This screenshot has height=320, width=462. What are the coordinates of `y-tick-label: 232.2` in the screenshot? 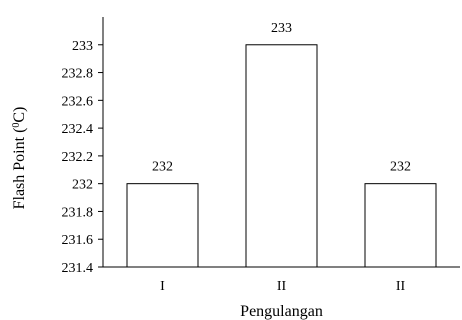 It's located at (78, 157).